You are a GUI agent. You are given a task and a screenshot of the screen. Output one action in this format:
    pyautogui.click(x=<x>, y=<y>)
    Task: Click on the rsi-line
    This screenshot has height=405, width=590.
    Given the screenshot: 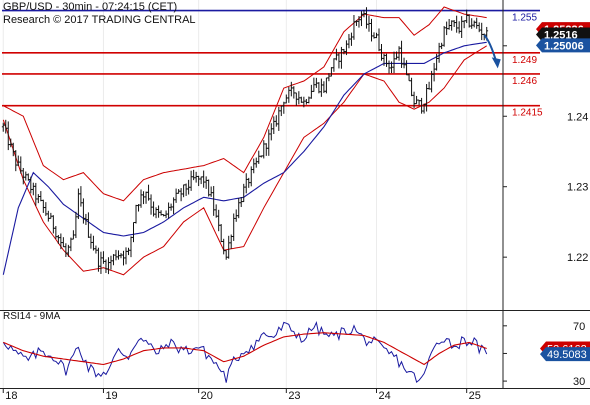 What is the action you would take?
    pyautogui.click(x=245, y=352)
    